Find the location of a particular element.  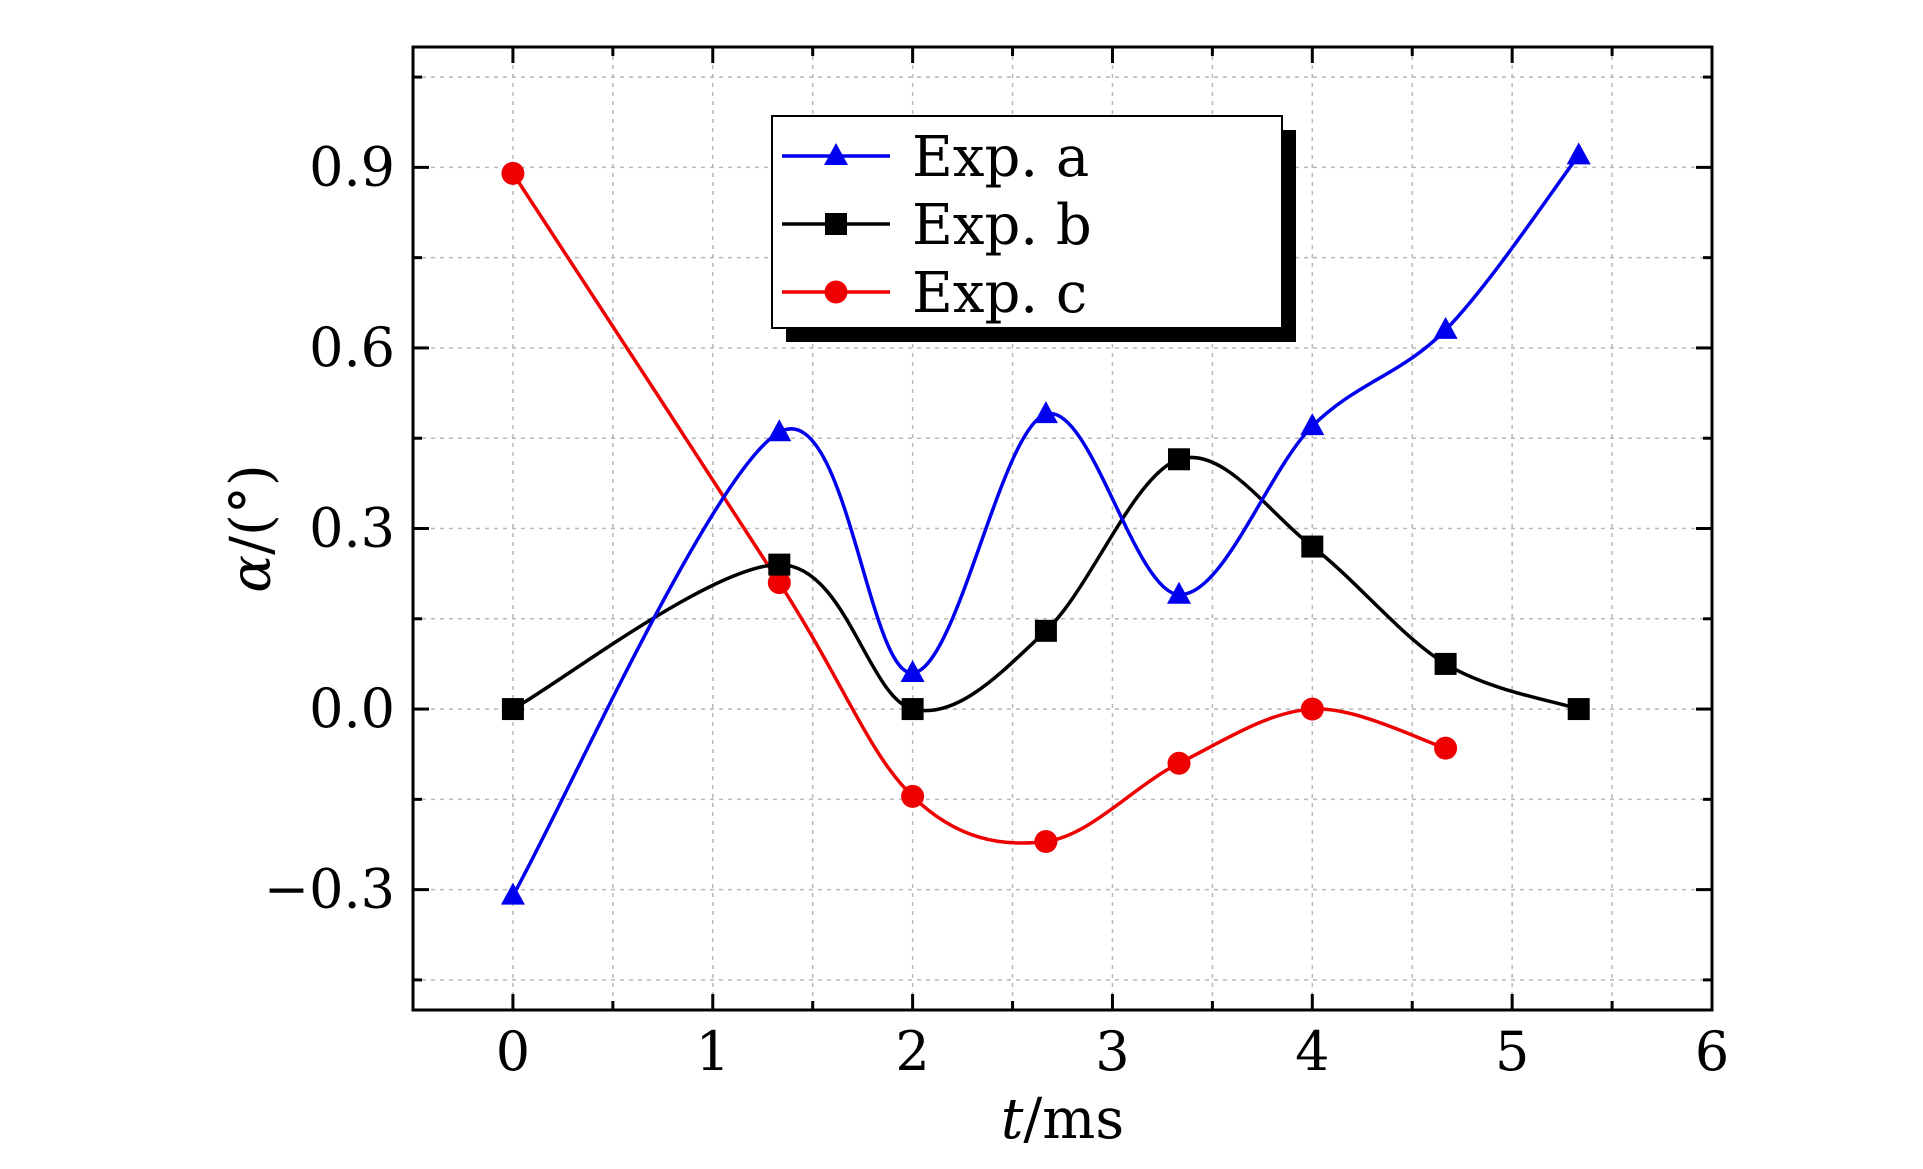

y-tick-label: −0.3 is located at coordinates (329, 889).